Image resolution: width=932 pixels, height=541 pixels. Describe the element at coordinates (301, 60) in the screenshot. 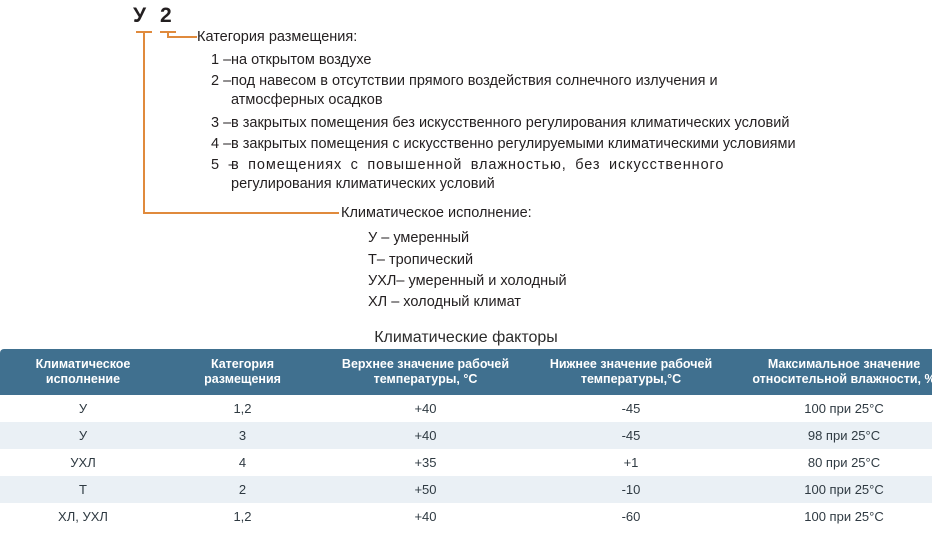

I see `category-item-1-text: на открытом воздухе` at that location.